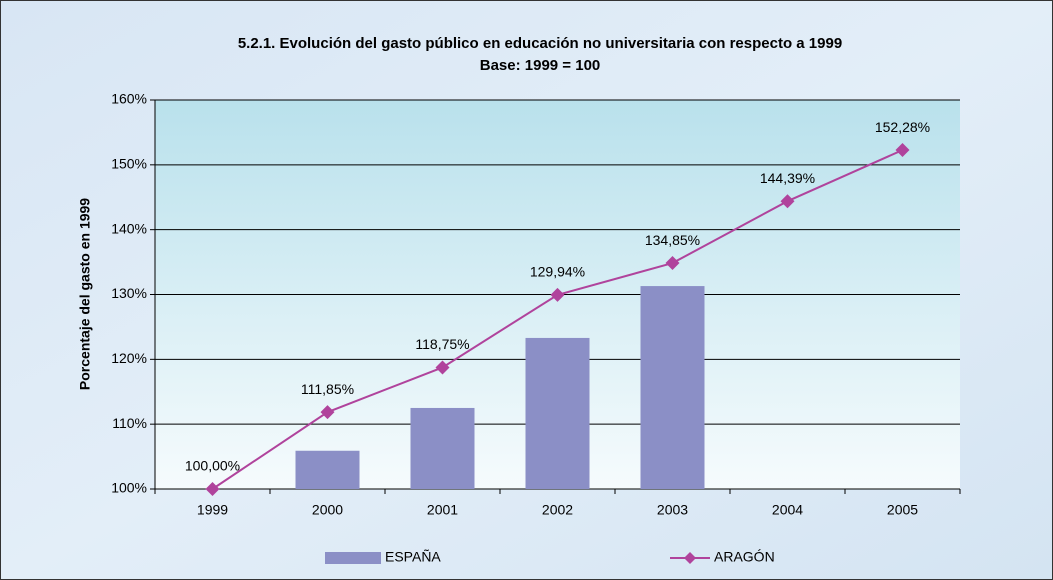 Image resolution: width=1053 pixels, height=580 pixels. What do you see at coordinates (327, 510) in the screenshot?
I see `x-tick-label: 2000` at bounding box center [327, 510].